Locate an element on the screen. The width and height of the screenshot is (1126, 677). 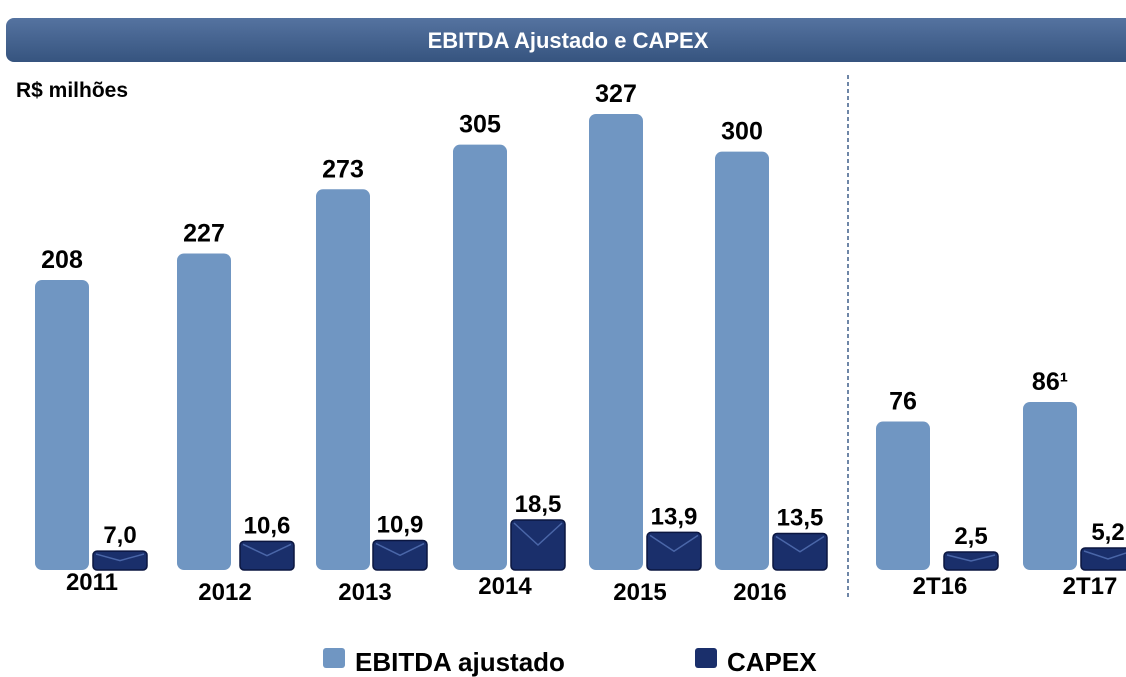
data-label: 13,5 is located at coordinates (800, 518).